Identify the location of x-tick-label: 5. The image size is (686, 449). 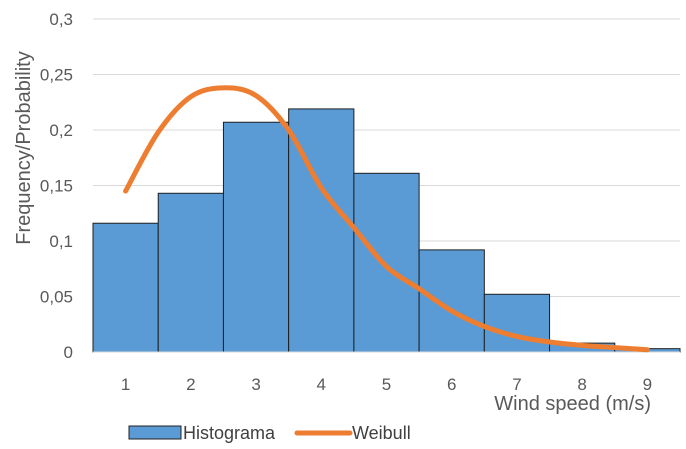
(386, 384).